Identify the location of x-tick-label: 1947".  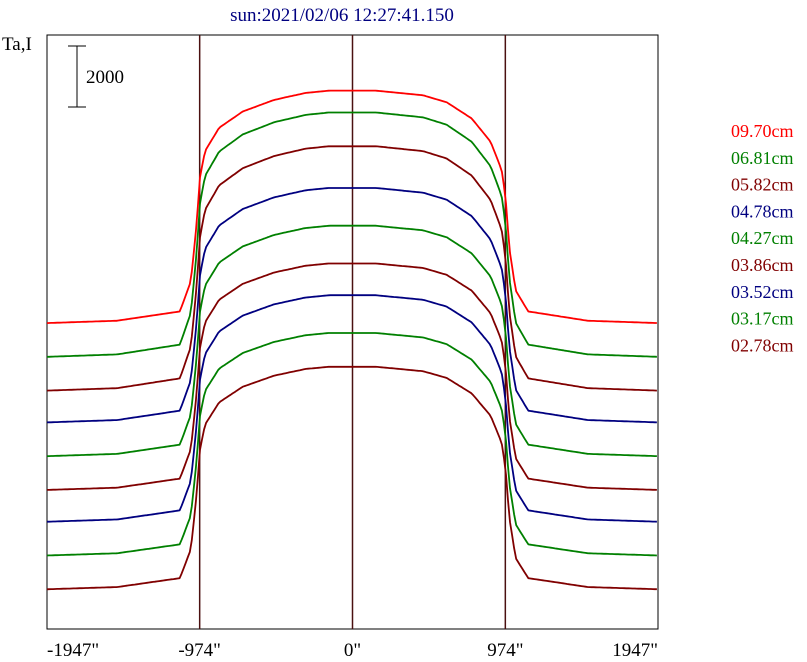
(635, 650).